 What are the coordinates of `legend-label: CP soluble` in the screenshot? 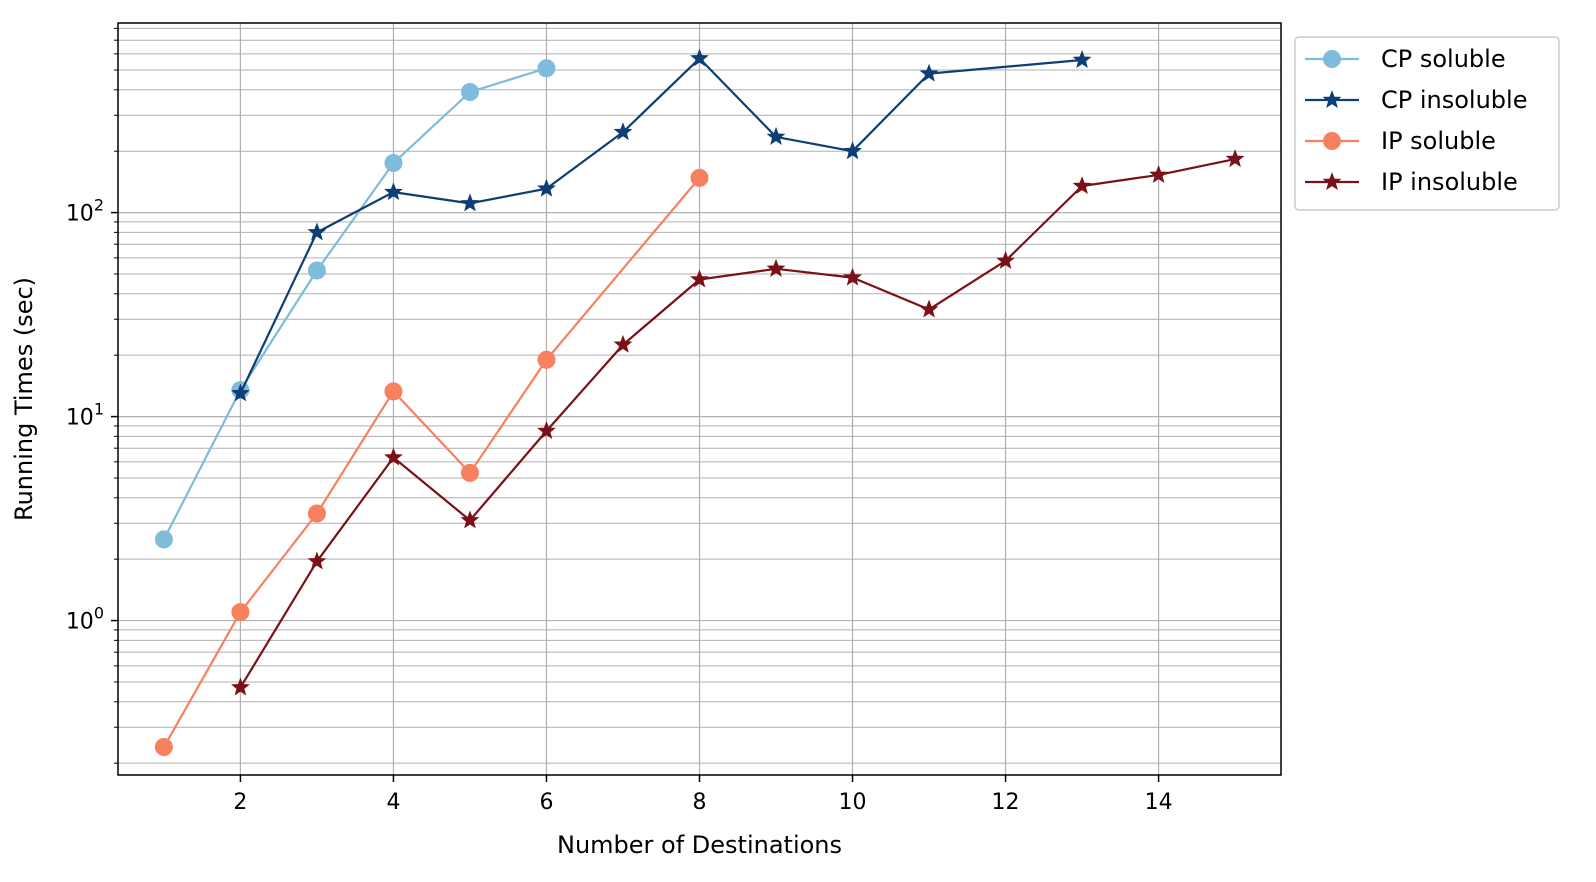 It's located at (1443, 59).